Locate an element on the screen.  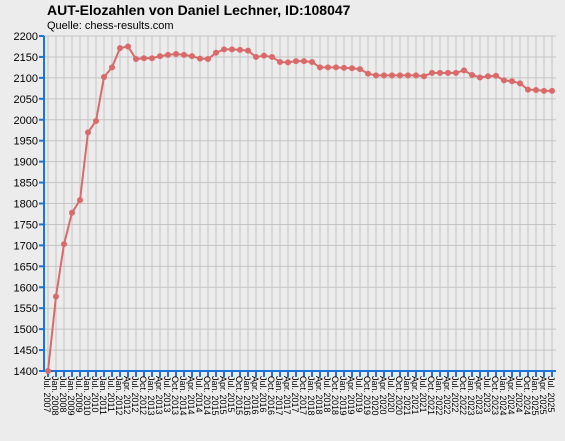
y-tick-label: 1800 is located at coordinates (26, 205).